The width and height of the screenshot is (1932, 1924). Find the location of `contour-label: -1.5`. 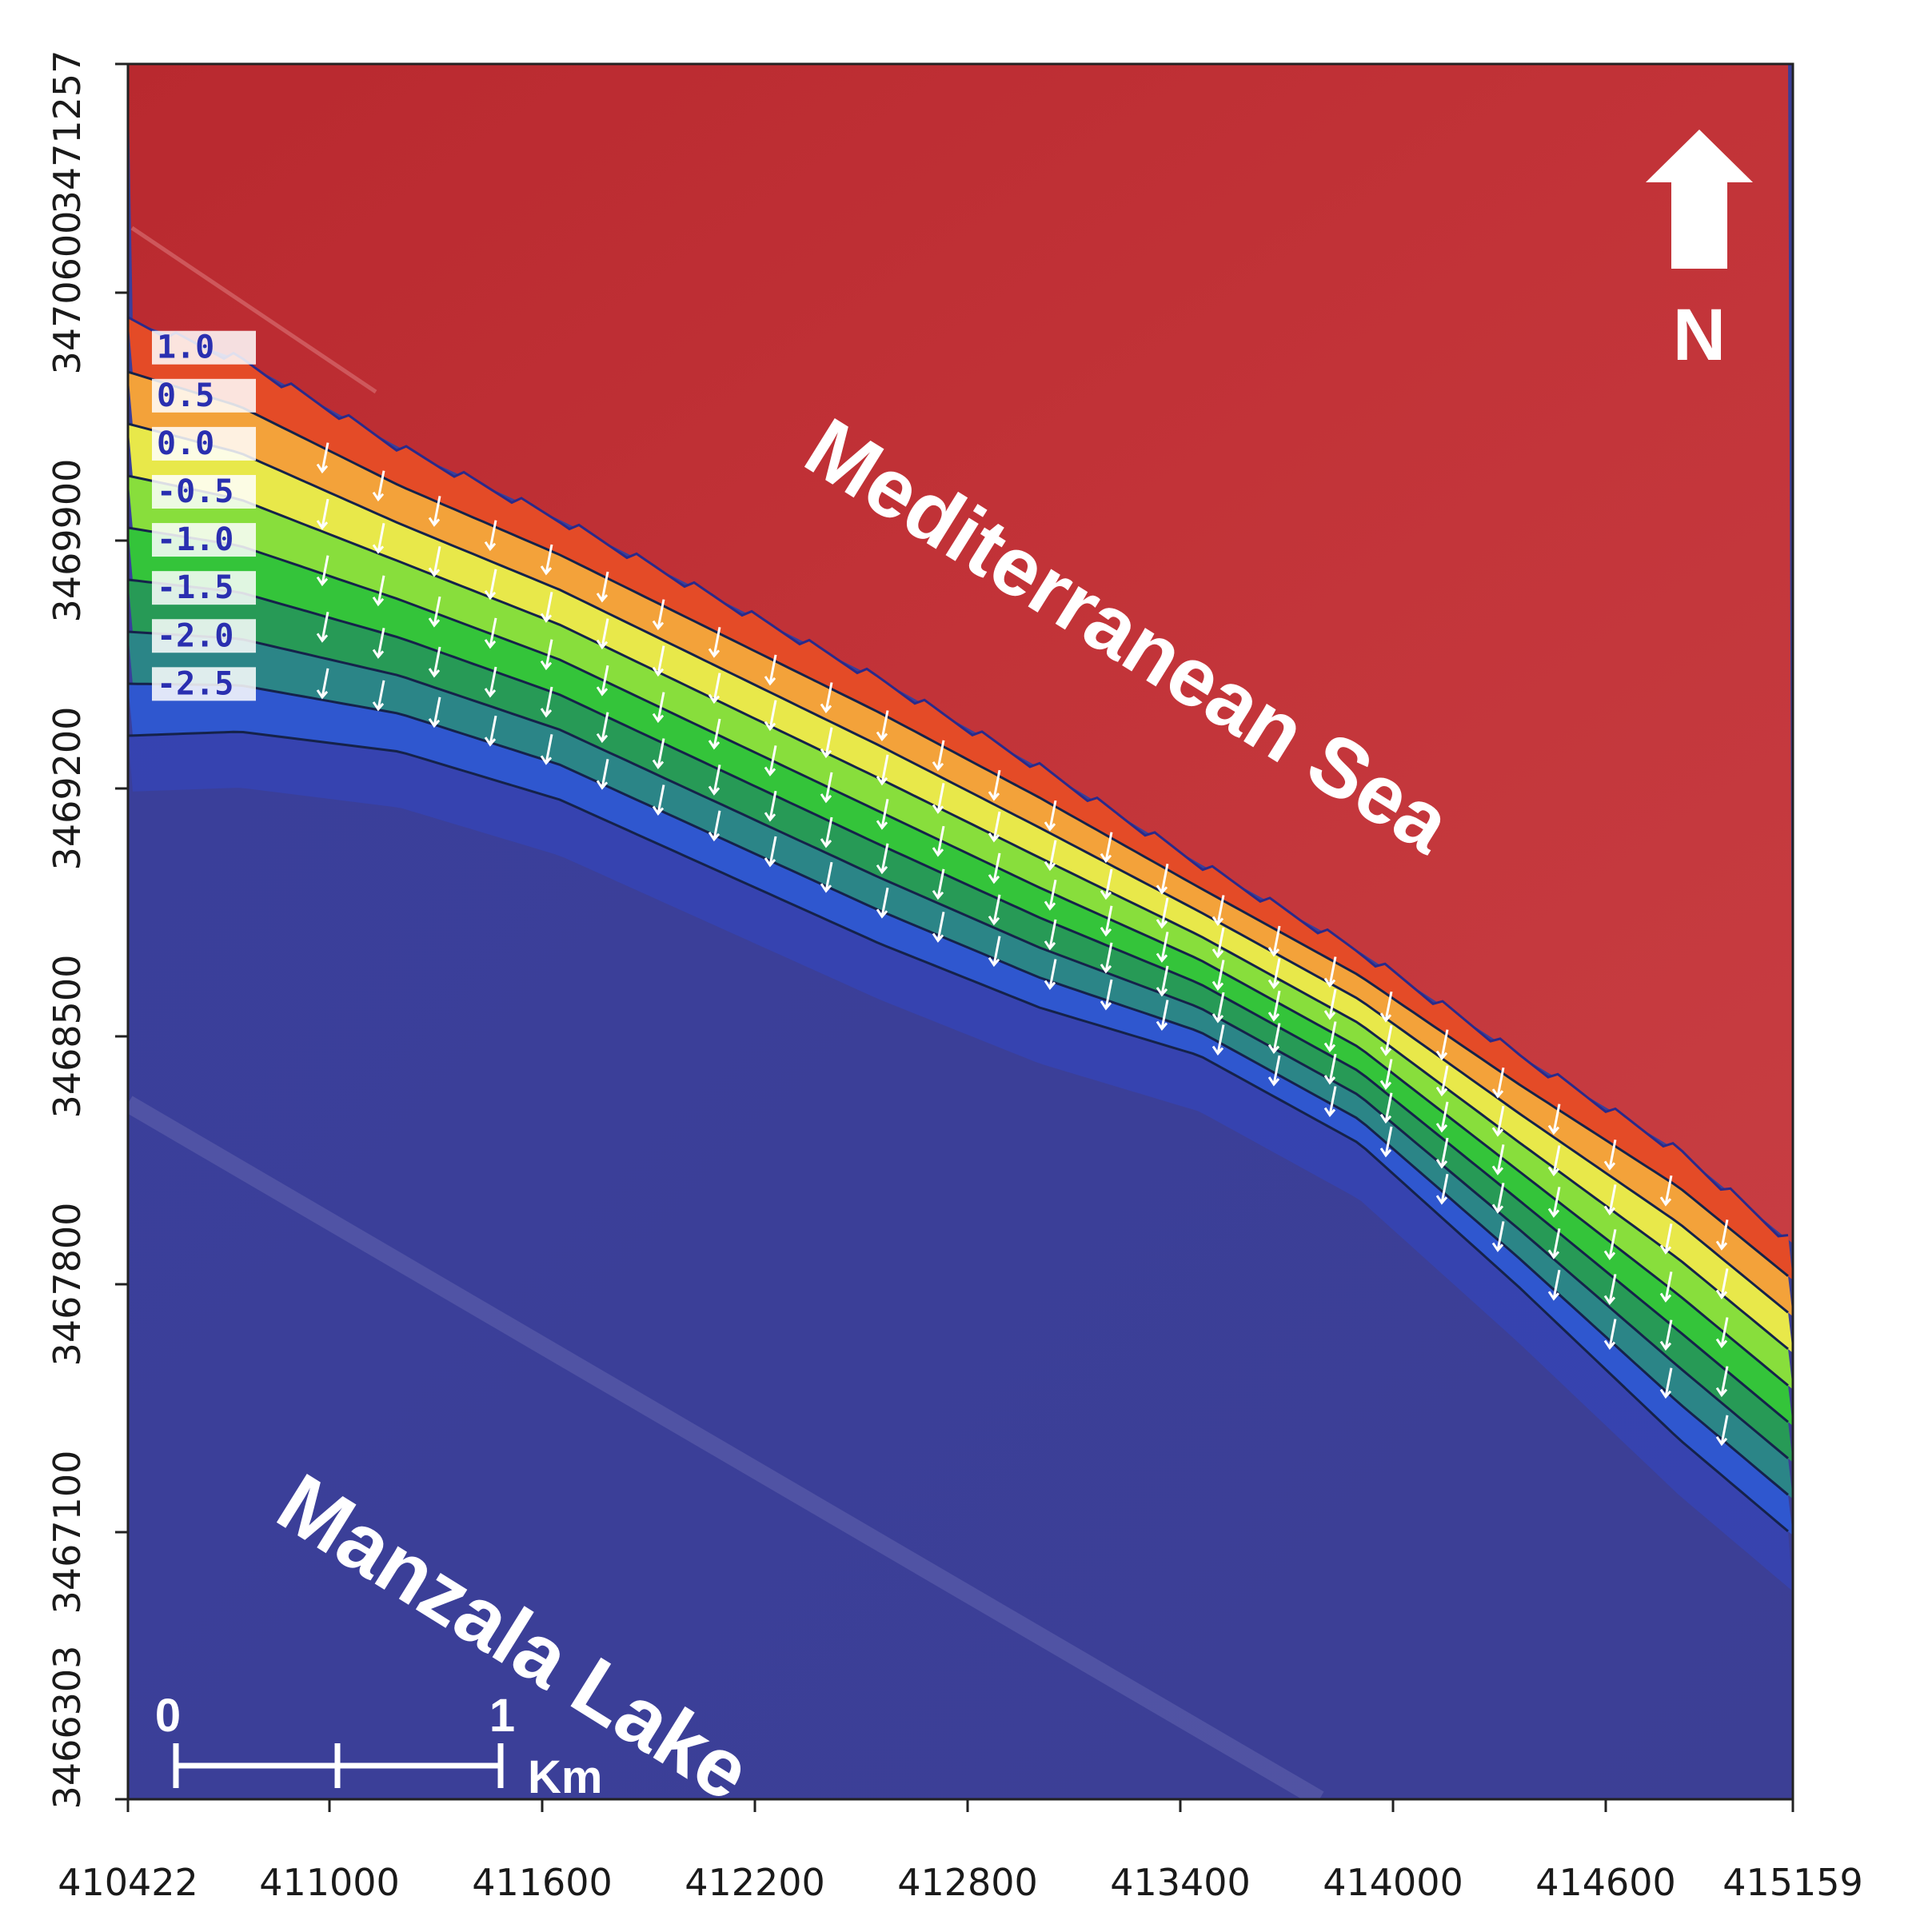

contour-label: -1.5 is located at coordinates (195, 587).